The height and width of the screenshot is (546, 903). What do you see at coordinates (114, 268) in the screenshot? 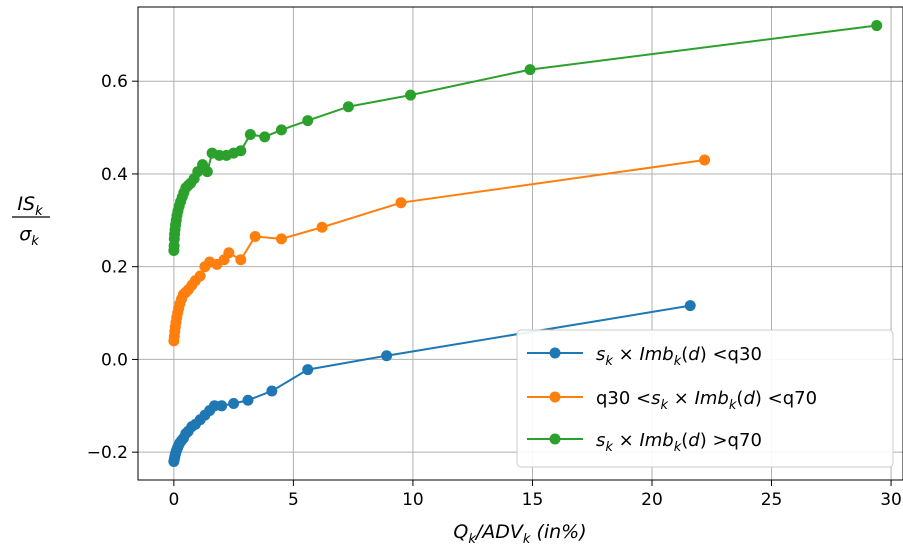
I see `y-tick-label: 0.2` at bounding box center [114, 268].